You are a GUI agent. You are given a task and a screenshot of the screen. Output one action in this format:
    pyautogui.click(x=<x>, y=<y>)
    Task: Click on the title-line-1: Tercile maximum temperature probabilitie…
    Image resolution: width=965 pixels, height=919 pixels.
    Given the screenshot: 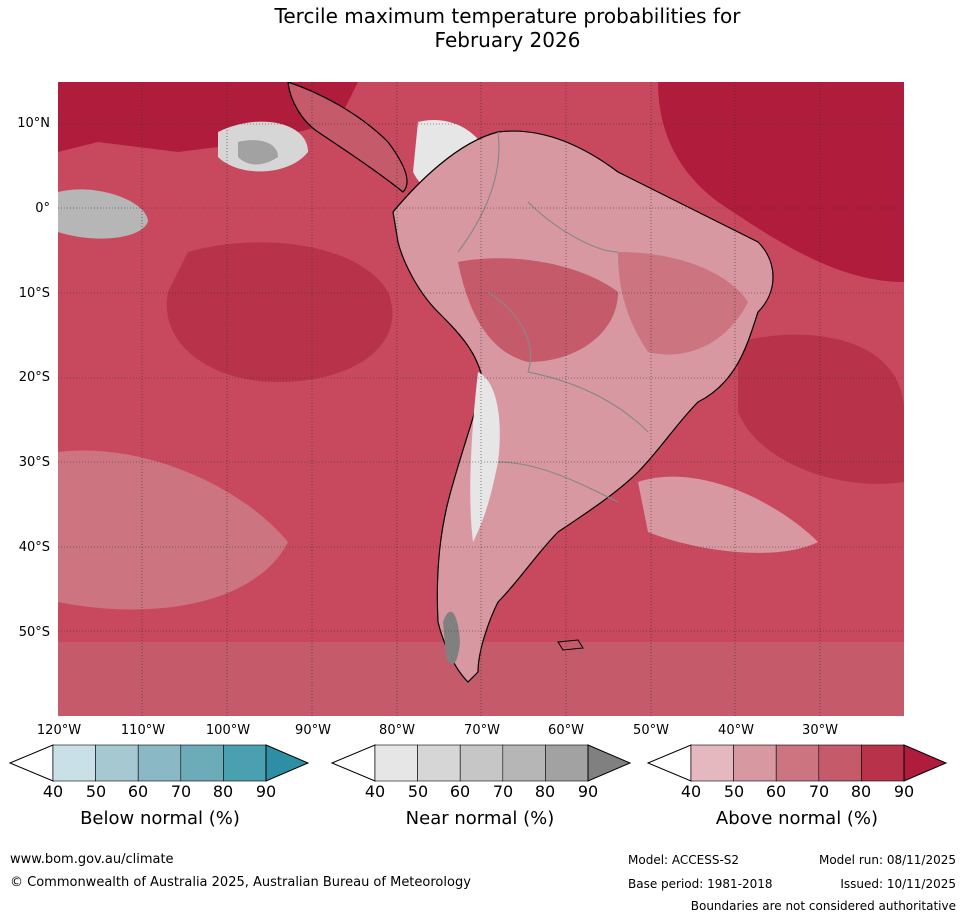 What is the action you would take?
    pyautogui.click(x=507, y=16)
    